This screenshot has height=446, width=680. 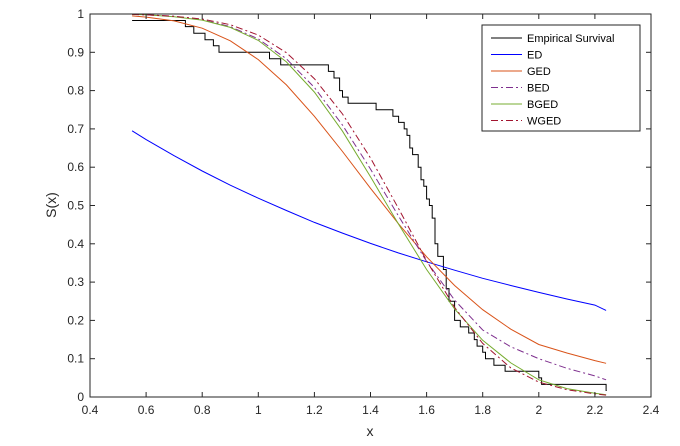 I want to click on legend: Empirical Survival ED GED BED BGED WGED, so click(x=561, y=78).